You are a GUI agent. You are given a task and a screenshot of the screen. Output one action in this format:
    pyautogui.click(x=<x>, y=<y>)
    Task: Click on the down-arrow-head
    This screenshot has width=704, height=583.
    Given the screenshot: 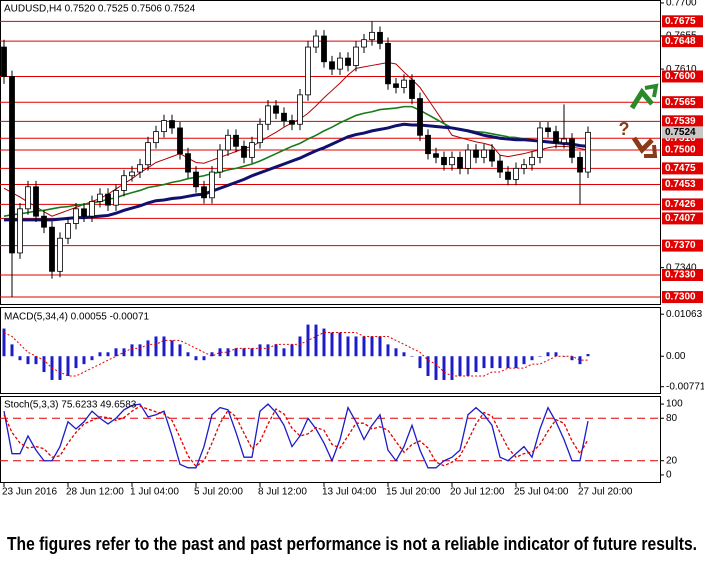 What is the action you would take?
    pyautogui.click(x=651, y=151)
    